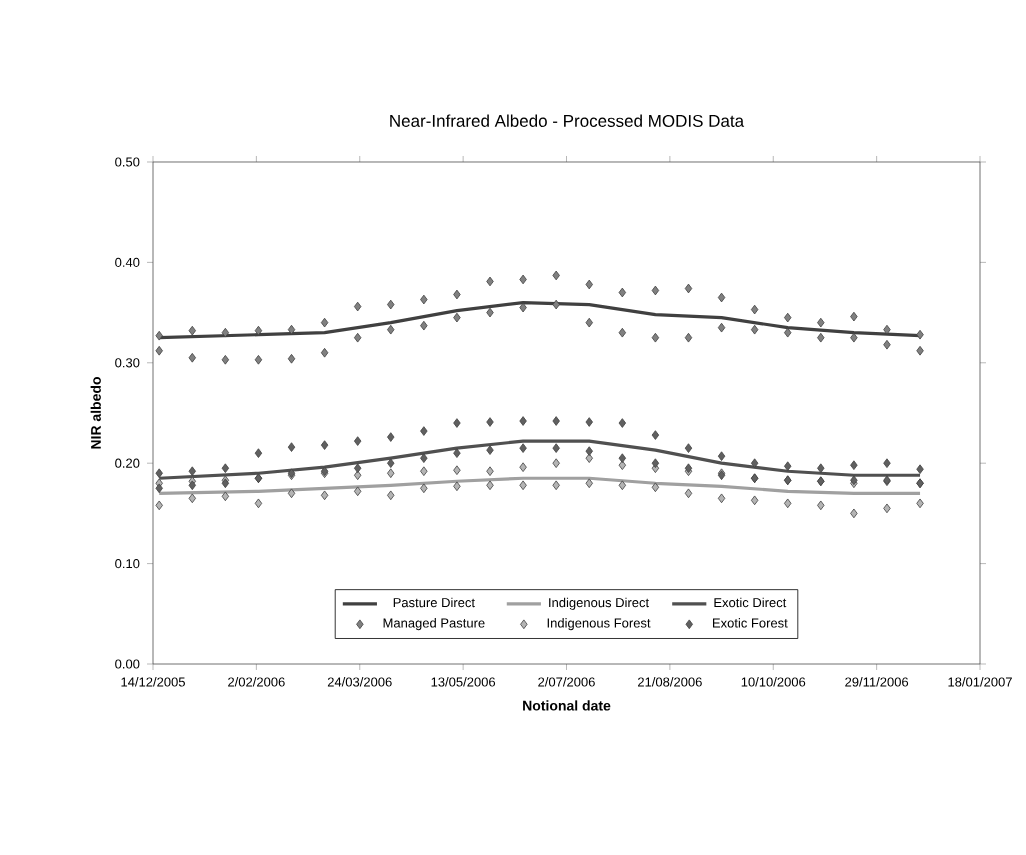  I want to click on y-tick-label: 0.30, so click(127, 363).